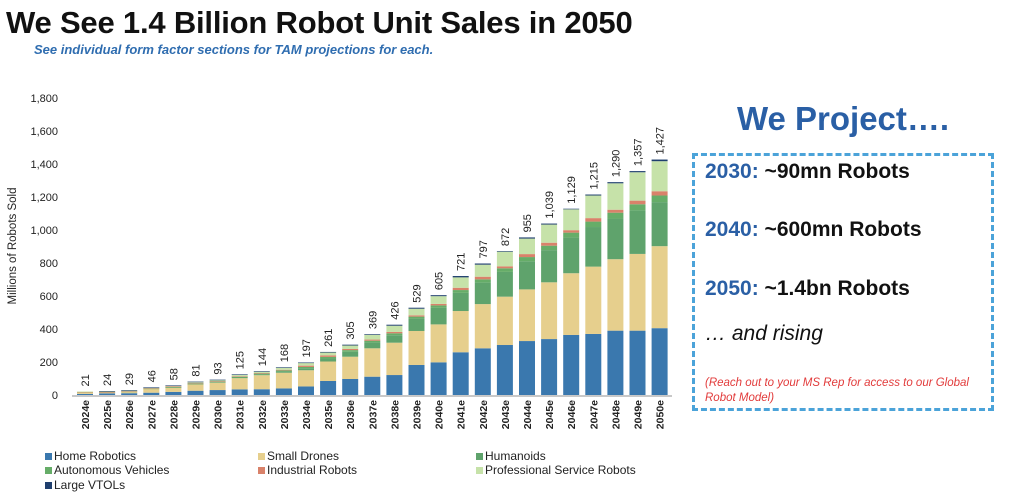 The height and width of the screenshot is (501, 1024). I want to click on total-label: 305, so click(351, 330).